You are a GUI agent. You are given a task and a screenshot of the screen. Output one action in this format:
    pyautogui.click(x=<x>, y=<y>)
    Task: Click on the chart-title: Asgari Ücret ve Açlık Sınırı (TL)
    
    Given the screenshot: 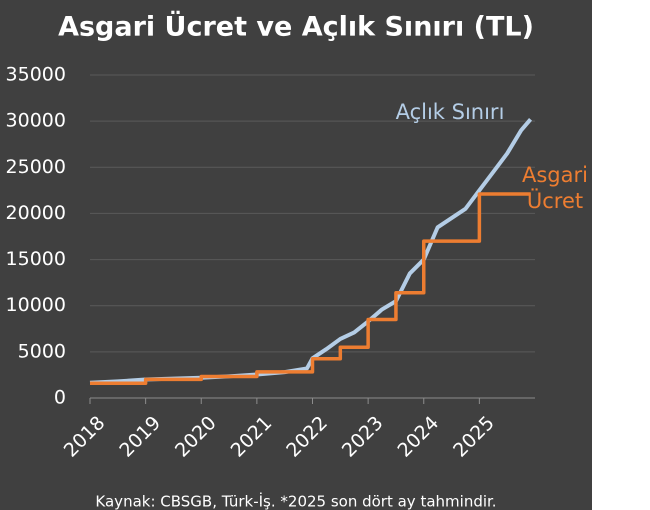 What is the action you would take?
    pyautogui.click(x=296, y=26)
    